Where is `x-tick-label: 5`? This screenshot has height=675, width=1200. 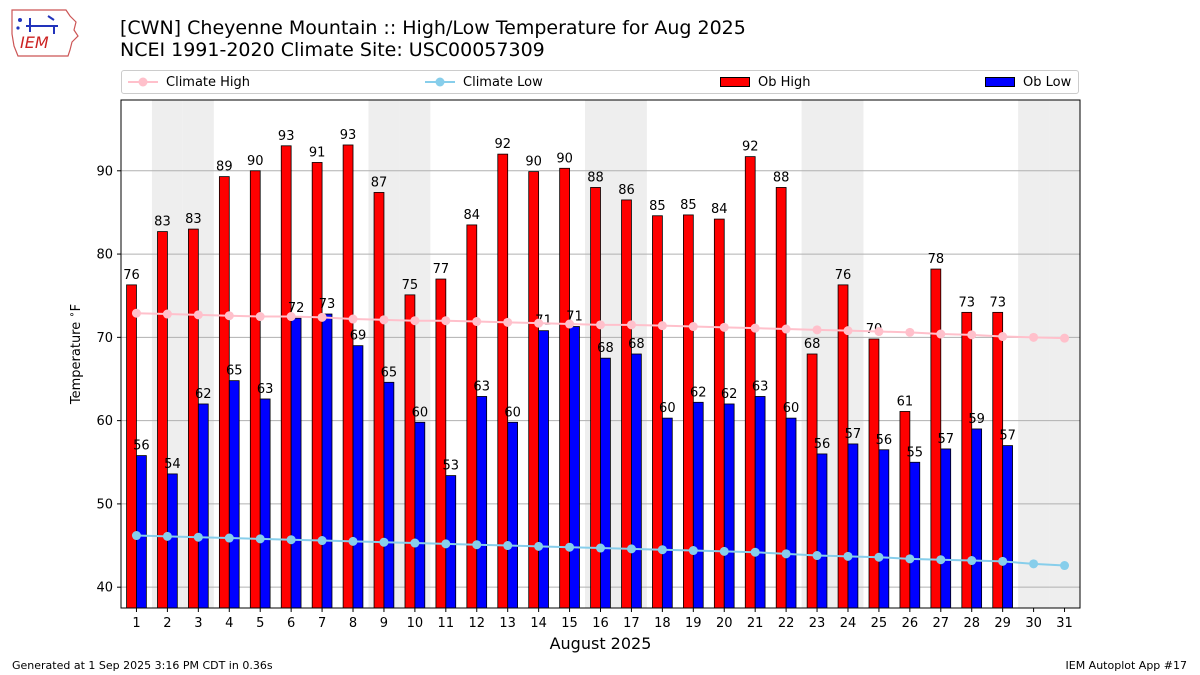 x-tick-label: 5 is located at coordinates (260, 623).